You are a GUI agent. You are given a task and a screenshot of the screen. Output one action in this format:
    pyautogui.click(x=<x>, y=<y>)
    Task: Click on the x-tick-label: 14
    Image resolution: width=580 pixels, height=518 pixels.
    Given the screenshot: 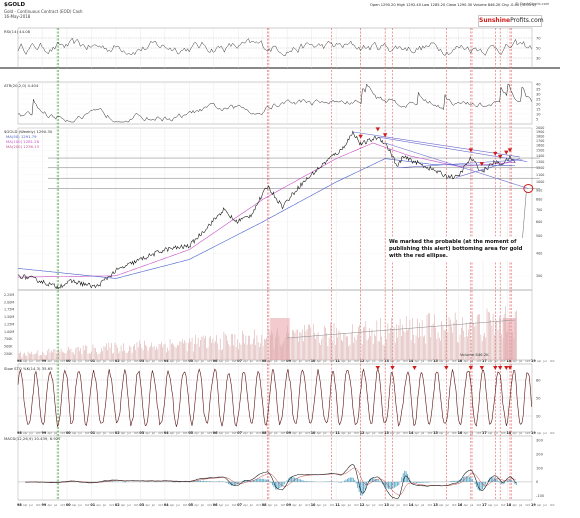 What is the action you would take?
    pyautogui.click(x=411, y=505)
    